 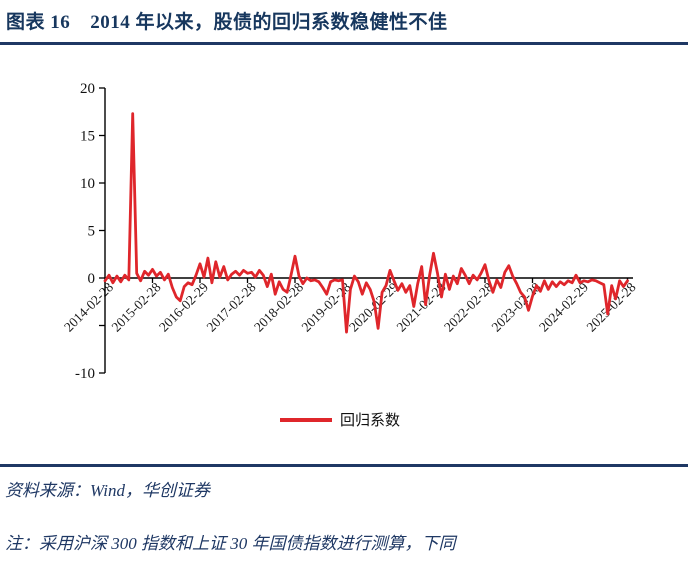 I want to click on y-tick-label: 20, so click(x=87, y=89).